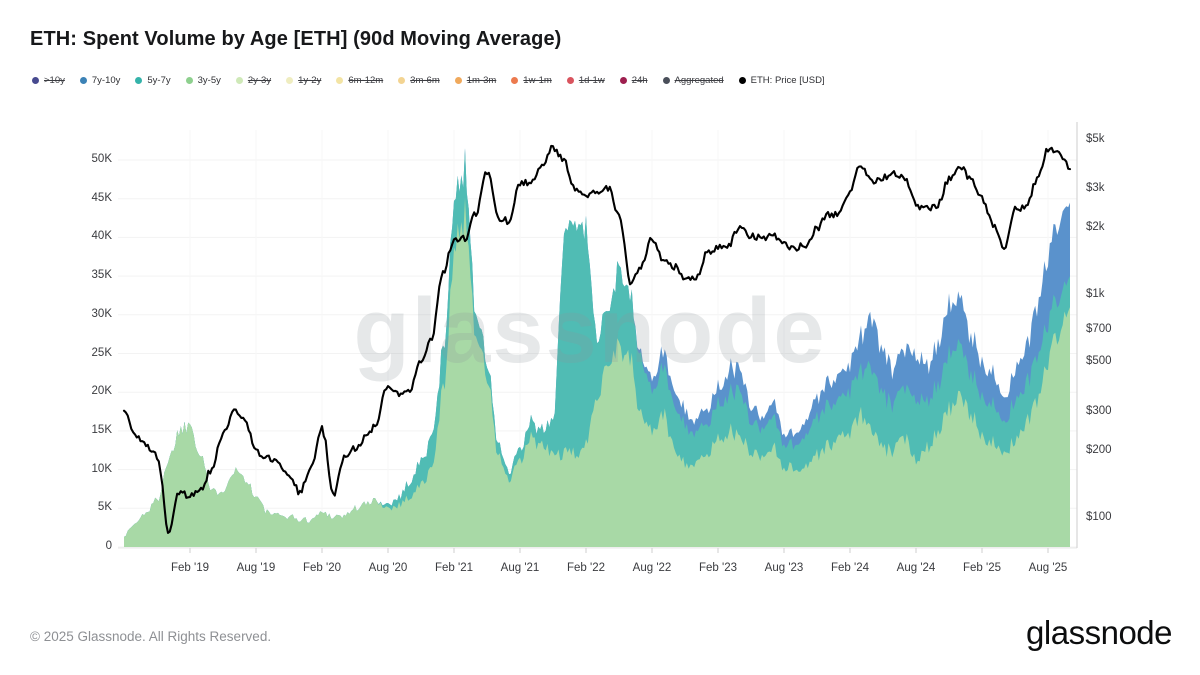 The height and width of the screenshot is (675, 1200). What do you see at coordinates (916, 568) in the screenshot?
I see `x-axis-tick-label: Aug '24` at bounding box center [916, 568].